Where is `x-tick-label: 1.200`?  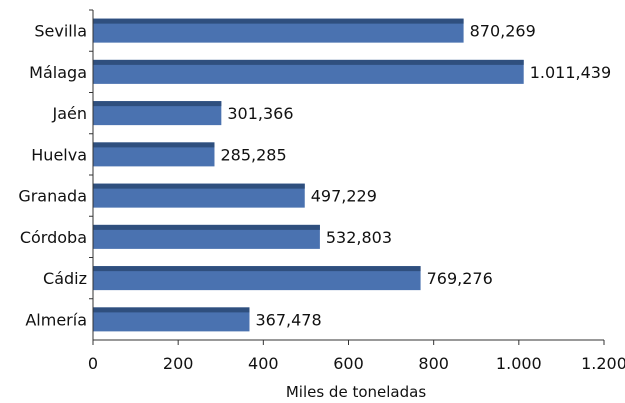 x-tick-label: 1.200 is located at coordinates (603, 363).